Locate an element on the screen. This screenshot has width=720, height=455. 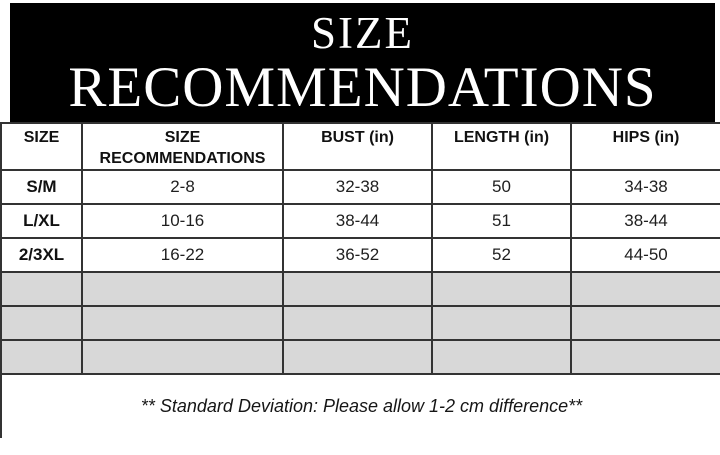
cell-size: S/M is located at coordinates (41, 187).